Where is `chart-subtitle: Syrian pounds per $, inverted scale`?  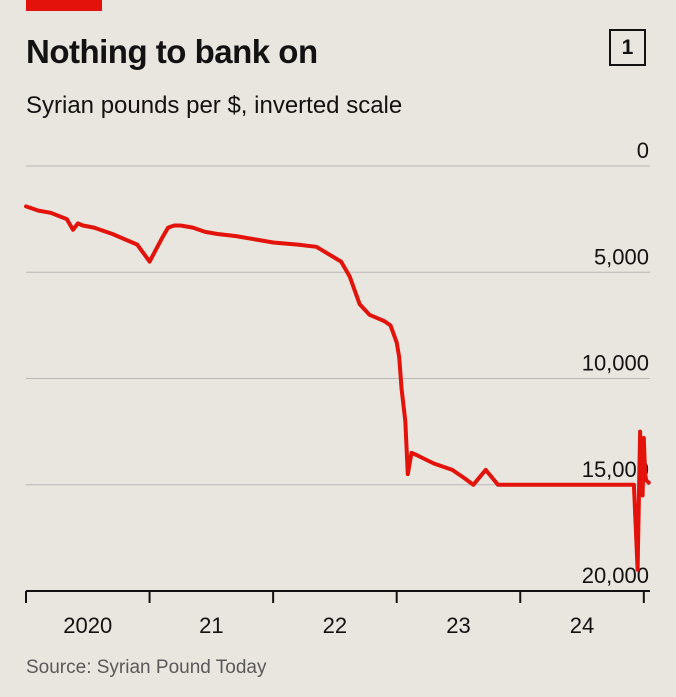 chart-subtitle: Syrian pounds per $, inverted scale is located at coordinates (214, 105).